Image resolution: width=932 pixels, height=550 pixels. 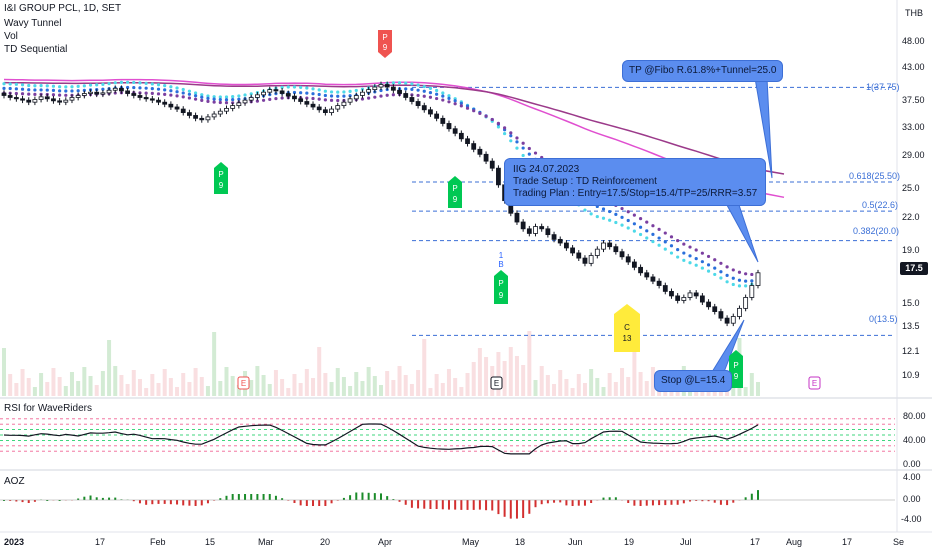 I want to click on time-tick: 17, so click(x=100, y=542).